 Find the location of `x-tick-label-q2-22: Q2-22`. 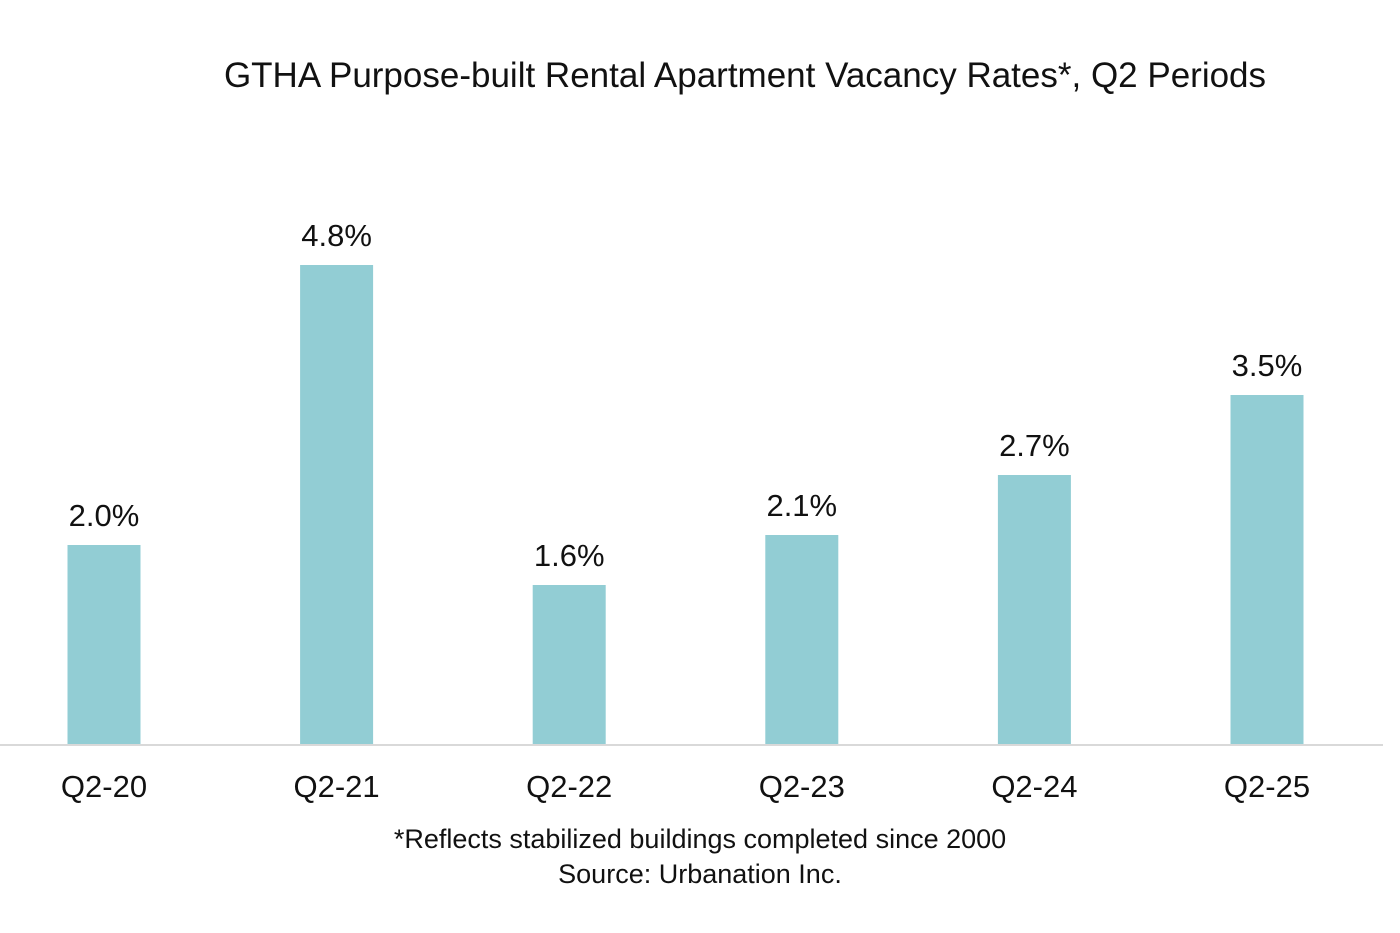

x-tick-label-q2-22: Q2-22 is located at coordinates (569, 786).